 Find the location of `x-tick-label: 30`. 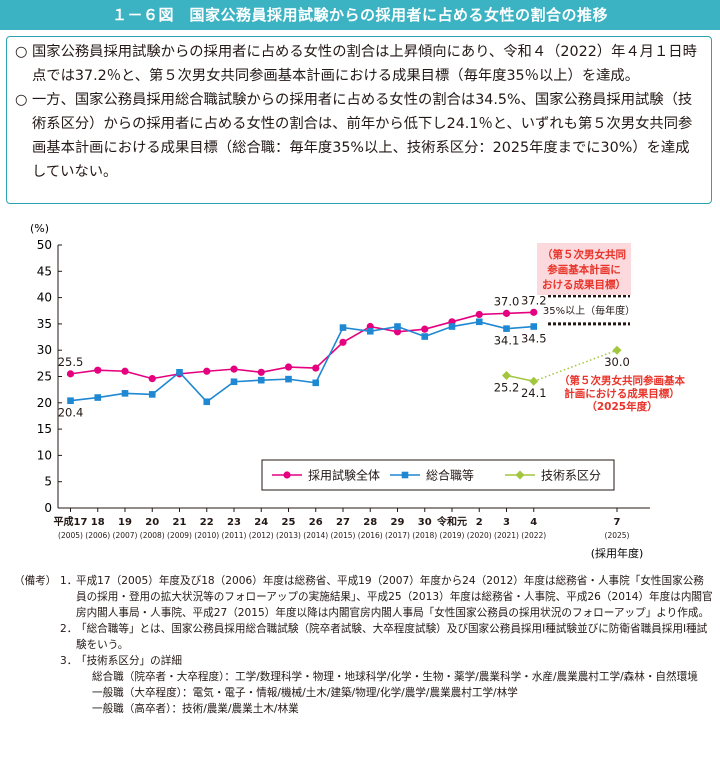

x-tick-label: 30 is located at coordinates (425, 522).